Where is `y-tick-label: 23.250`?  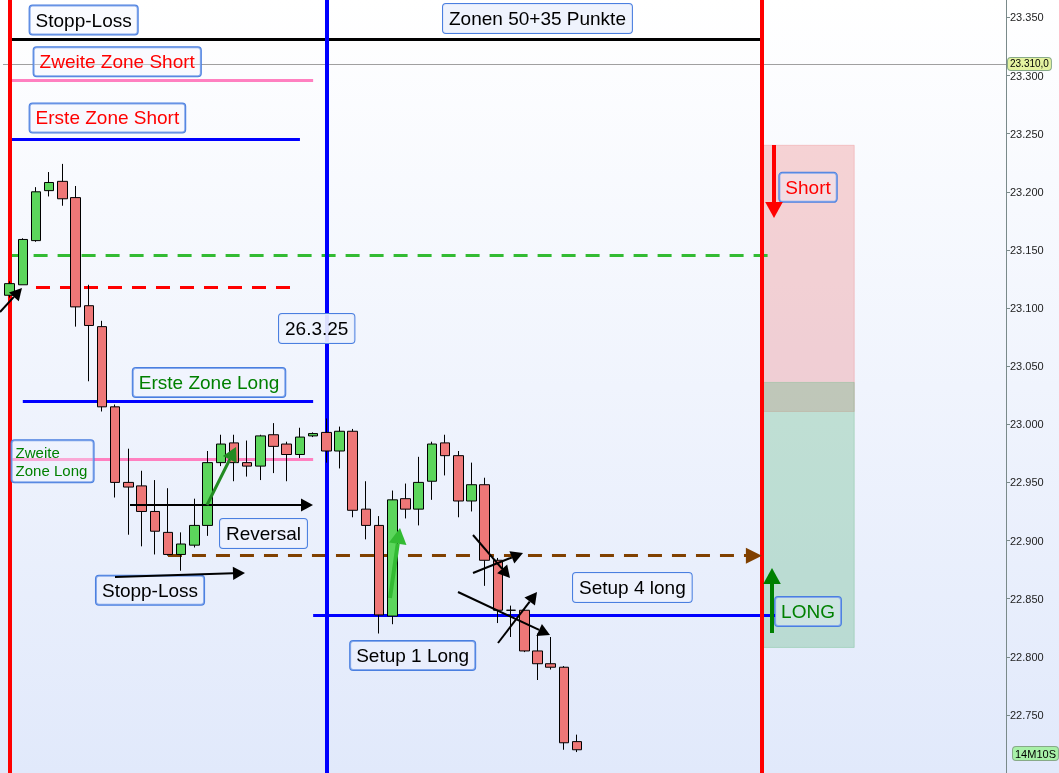 y-tick-label: 23.250 is located at coordinates (1027, 133).